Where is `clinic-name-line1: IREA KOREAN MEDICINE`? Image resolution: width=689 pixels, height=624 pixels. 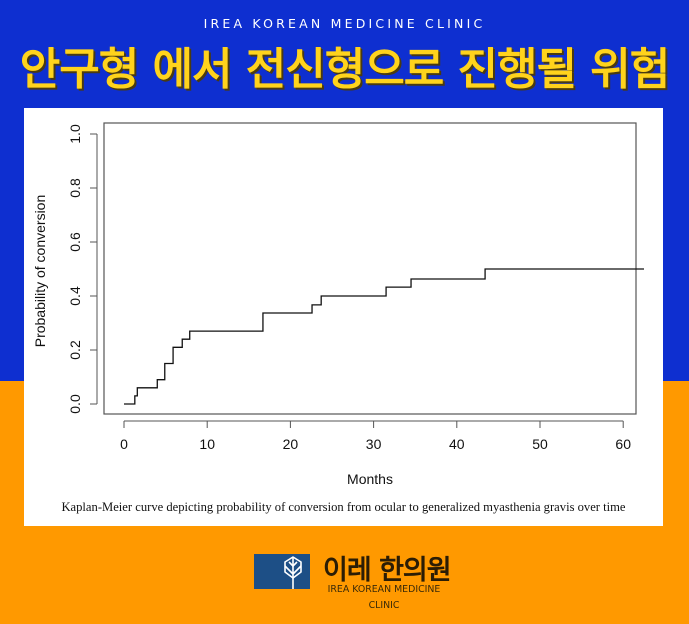 clinic-name-line1: IREA KOREAN MEDICINE is located at coordinates (384, 589).